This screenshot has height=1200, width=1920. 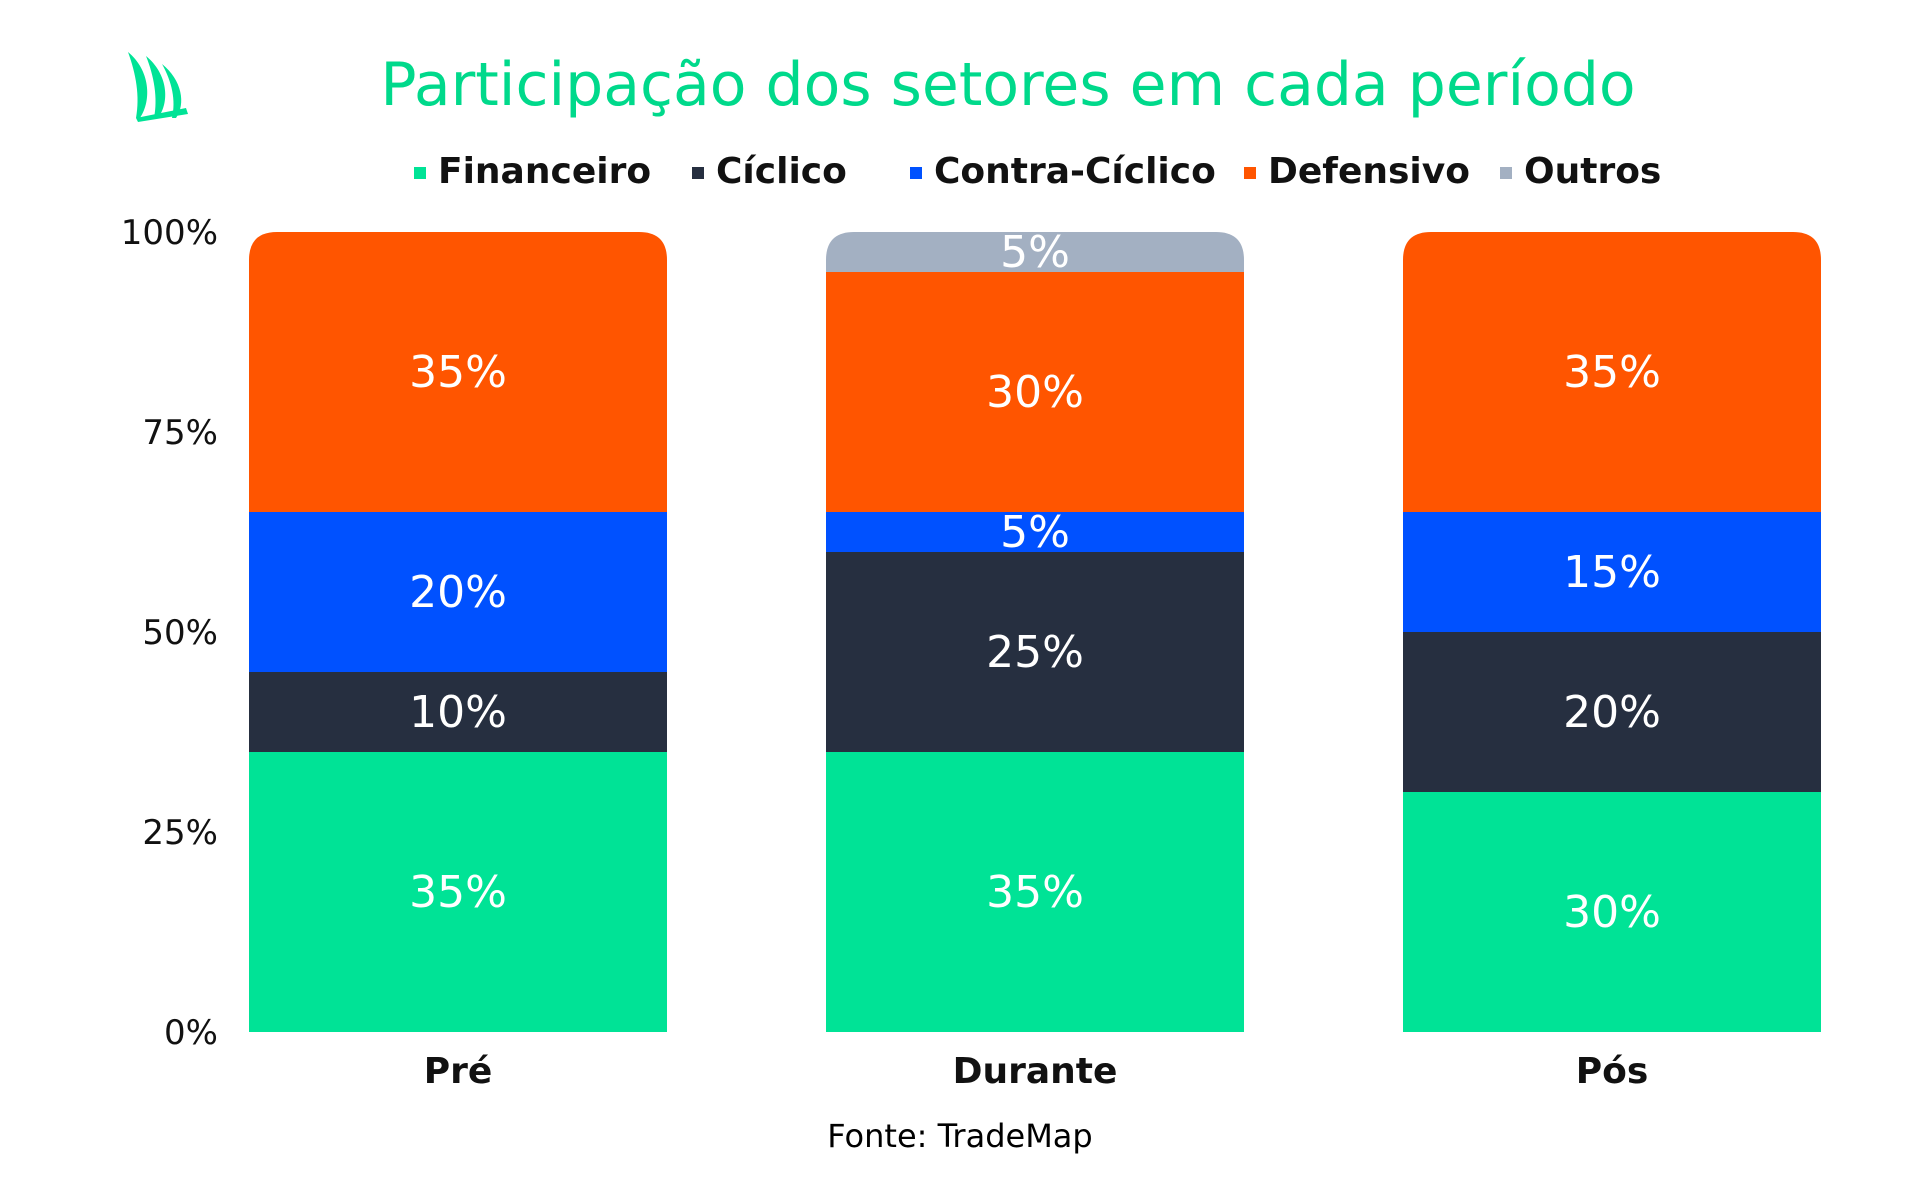 I want to click on source-note: Fonte: TradeMap, so click(x=959, y=1136).